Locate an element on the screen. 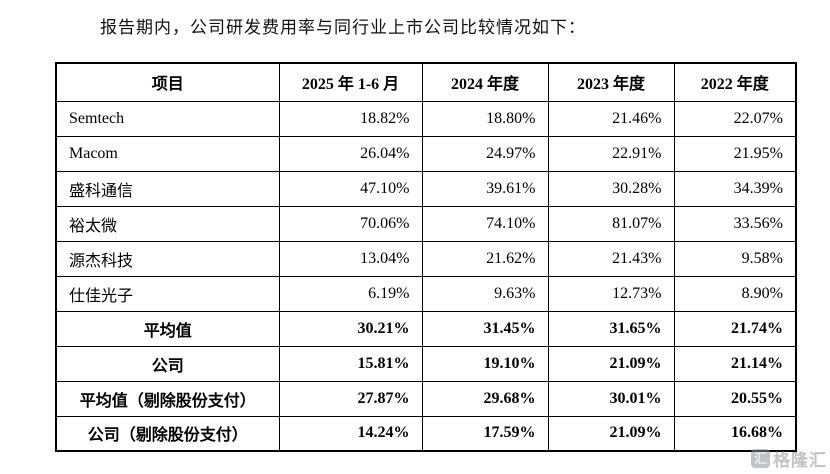  row-value: 21.14% is located at coordinates (735, 363).